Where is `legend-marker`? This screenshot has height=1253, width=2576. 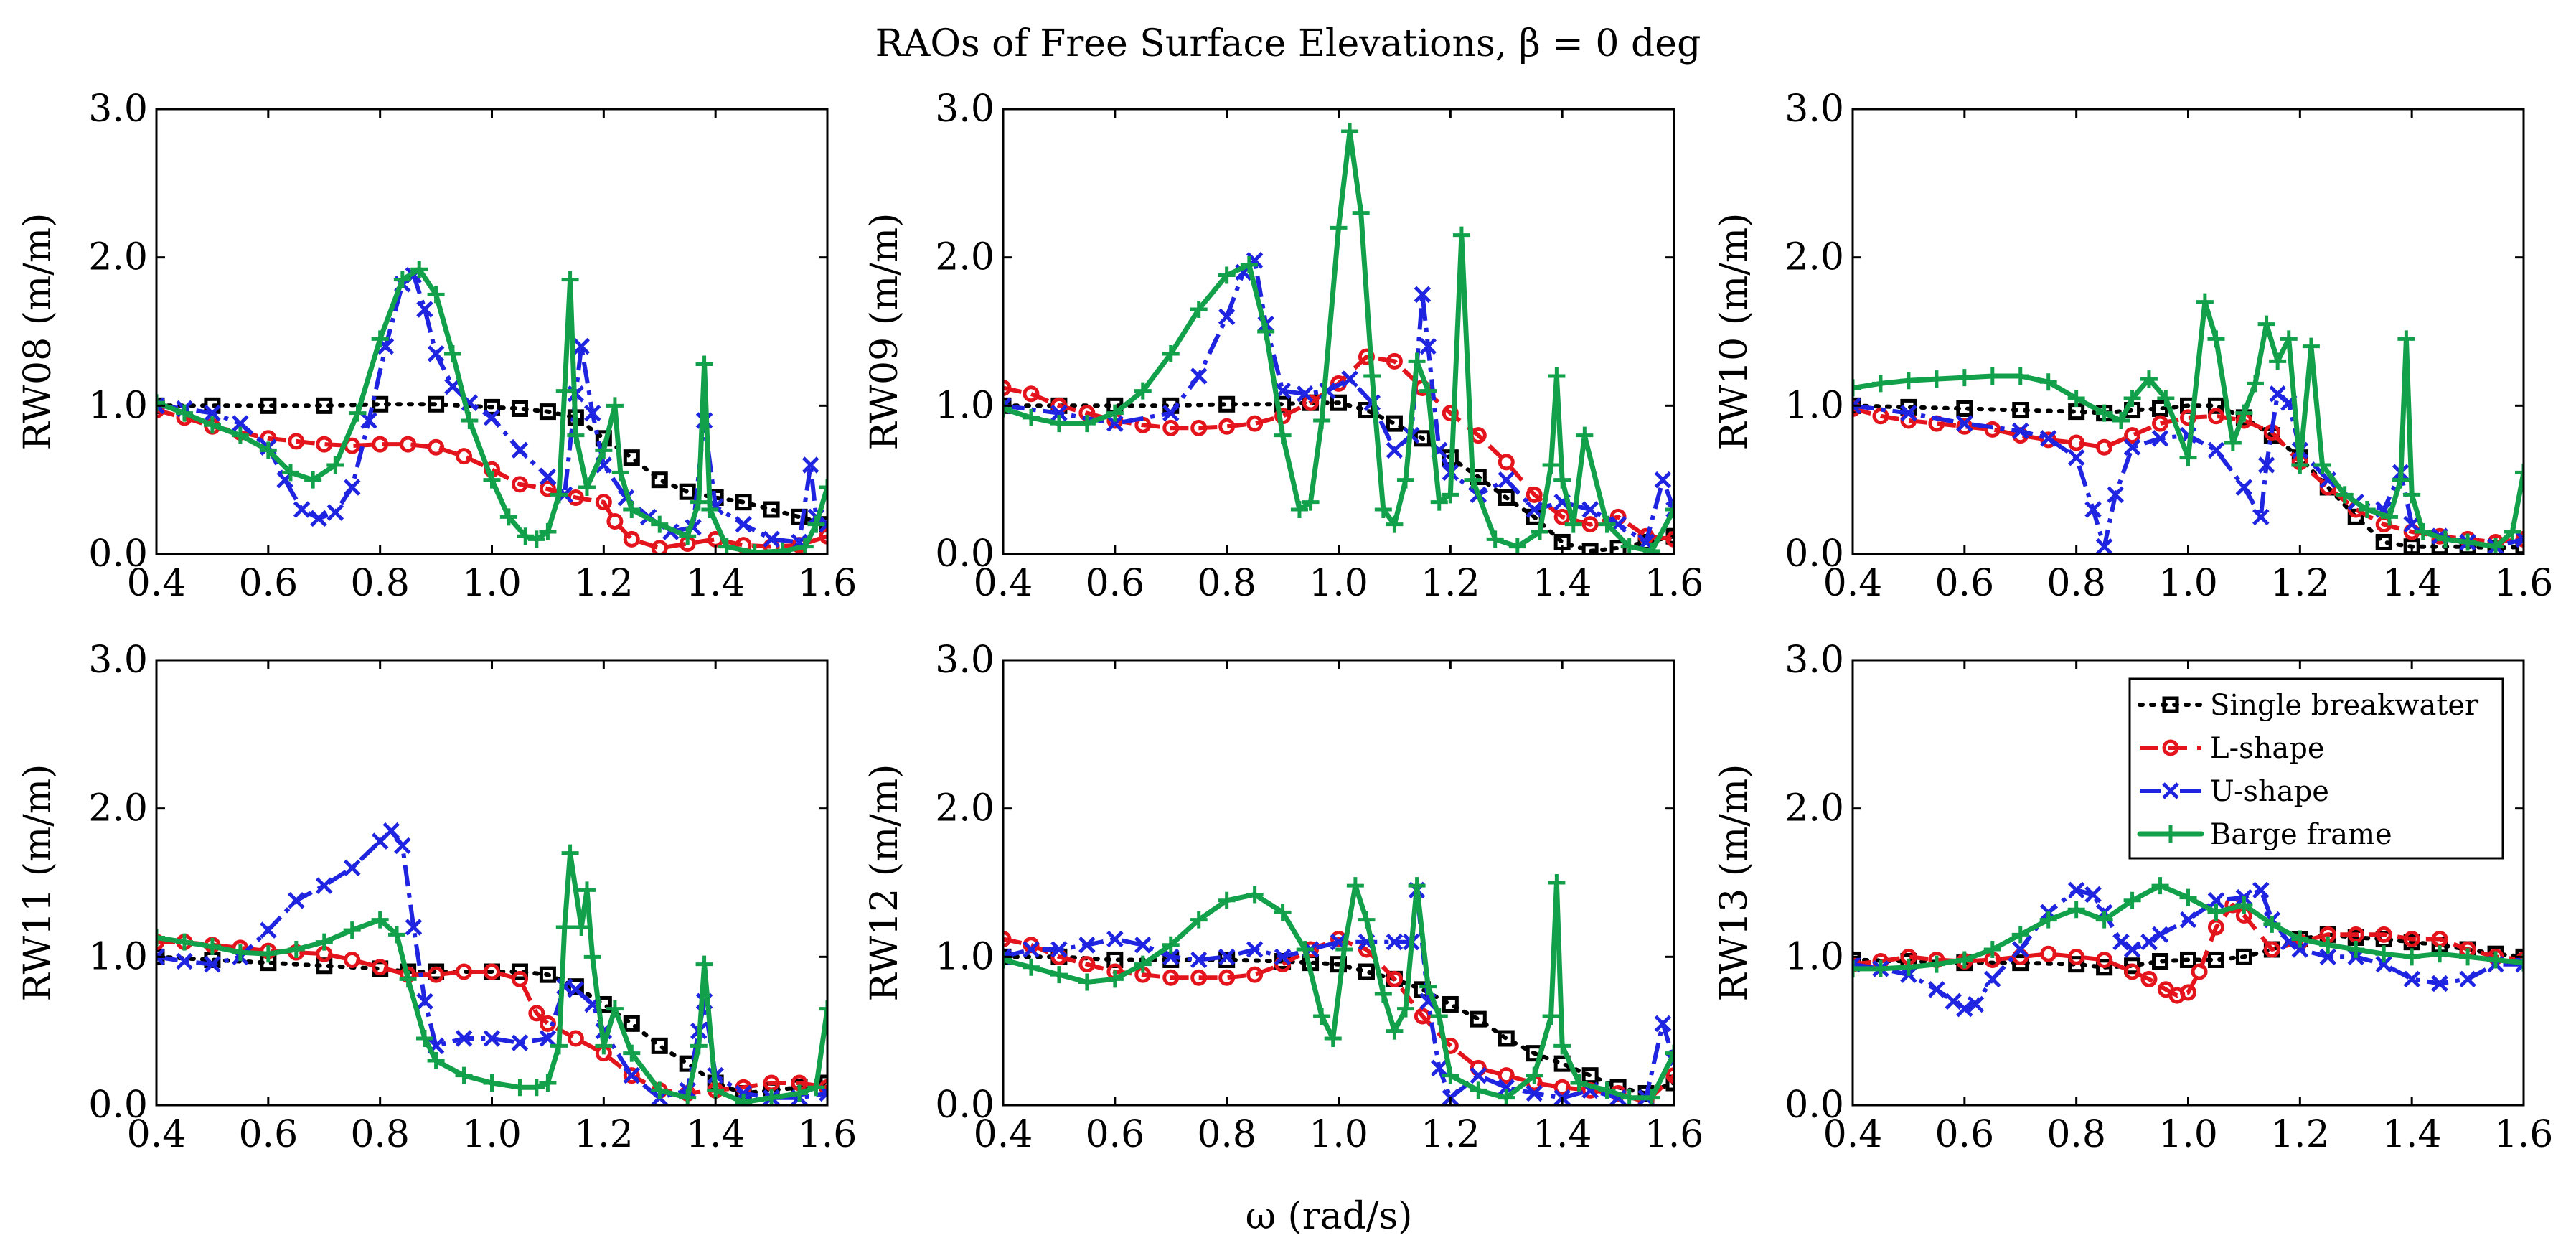 legend-marker is located at coordinates (2170, 790).